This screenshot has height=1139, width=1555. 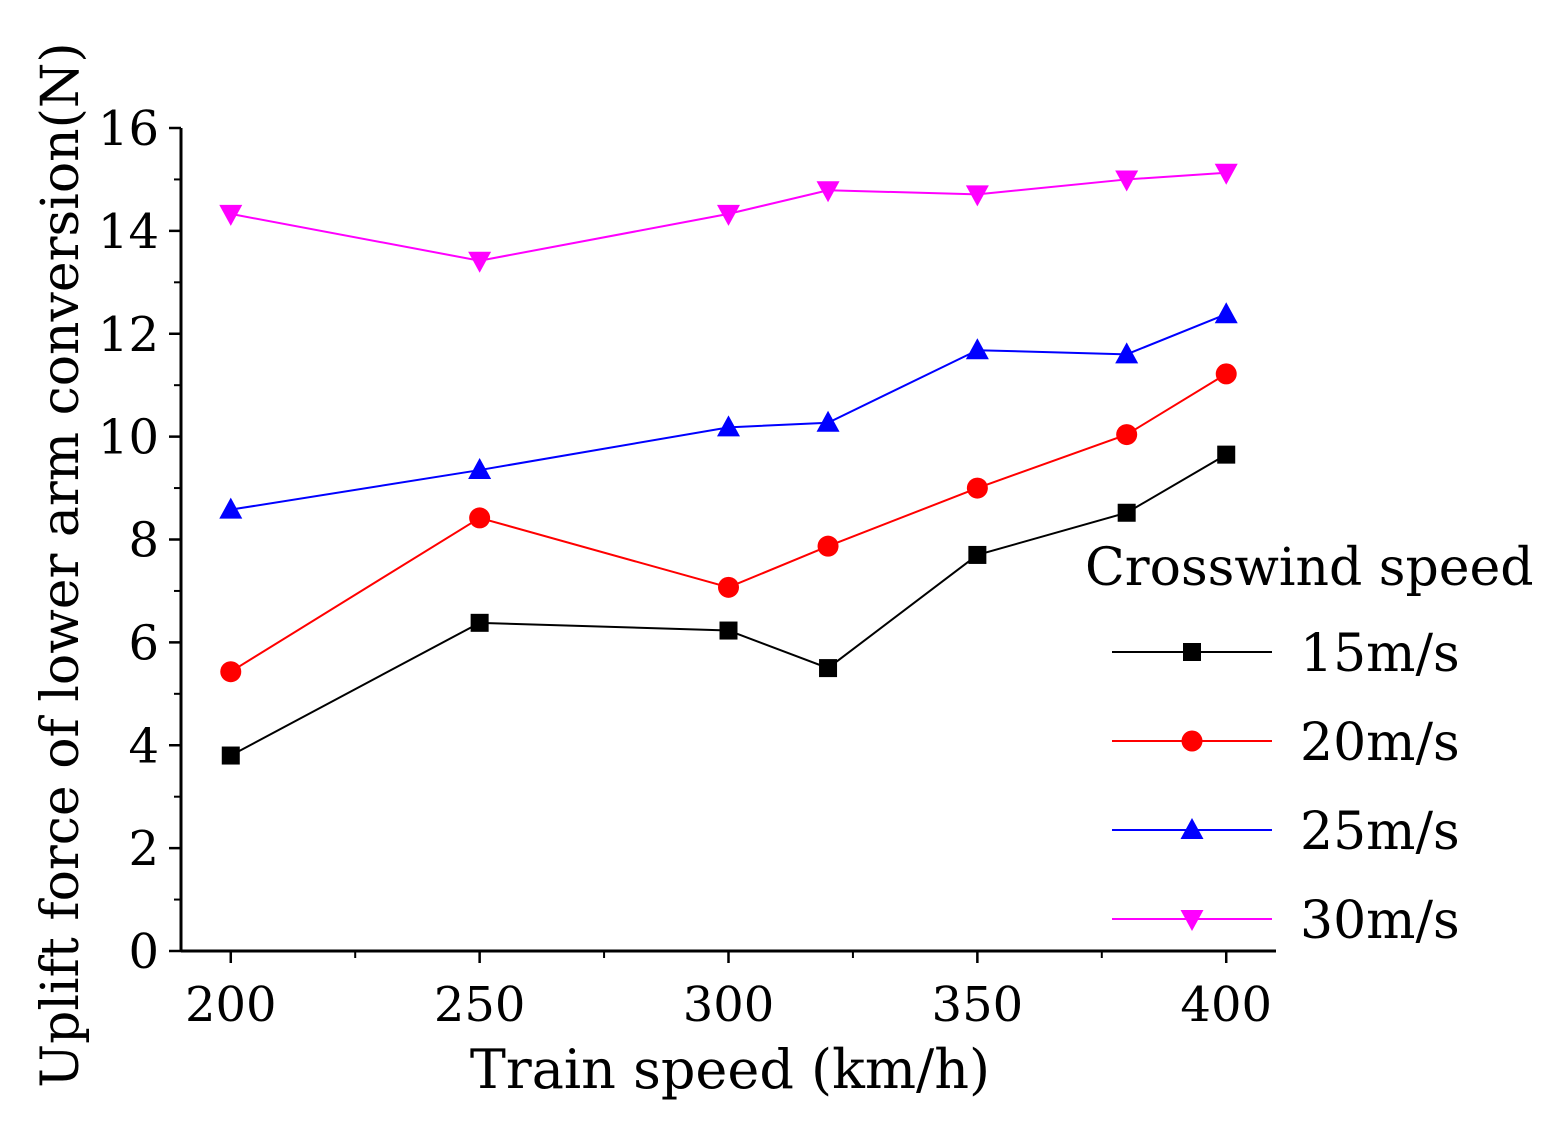 What do you see at coordinates (231, 1005) in the screenshot?
I see `x-tick-label: 200` at bounding box center [231, 1005].